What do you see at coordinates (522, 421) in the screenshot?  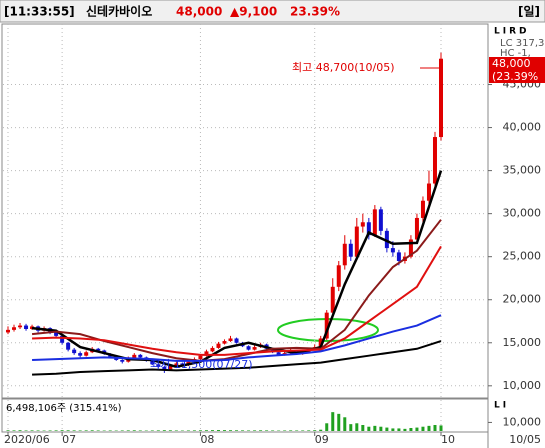 I see `volume-tick-label: 10,000` at bounding box center [522, 421].